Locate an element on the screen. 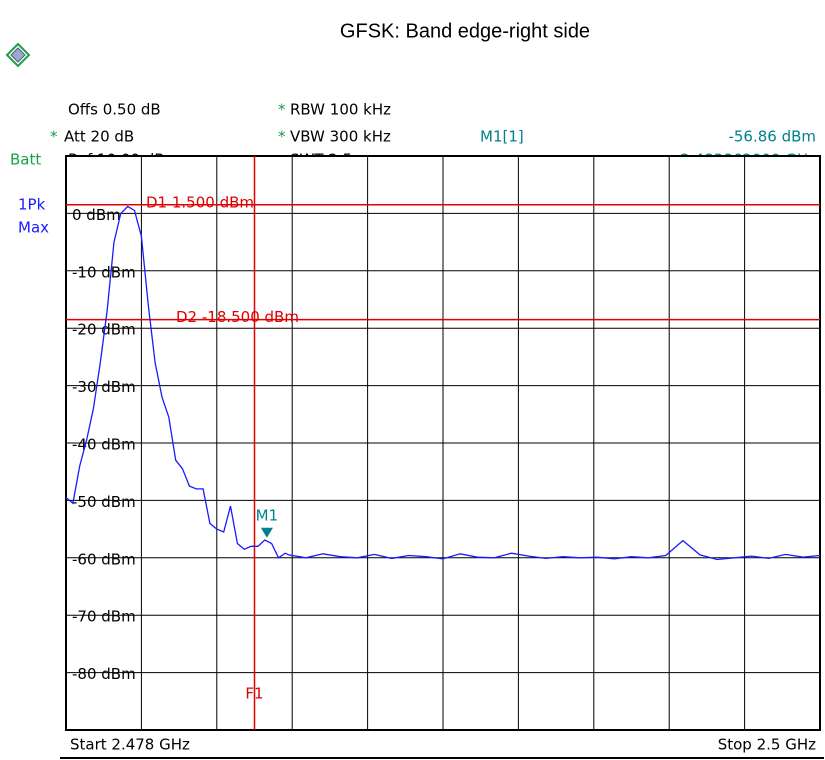 This screenshot has height=760, width=825. y-tick-label: -20 dBm is located at coordinates (104, 330).